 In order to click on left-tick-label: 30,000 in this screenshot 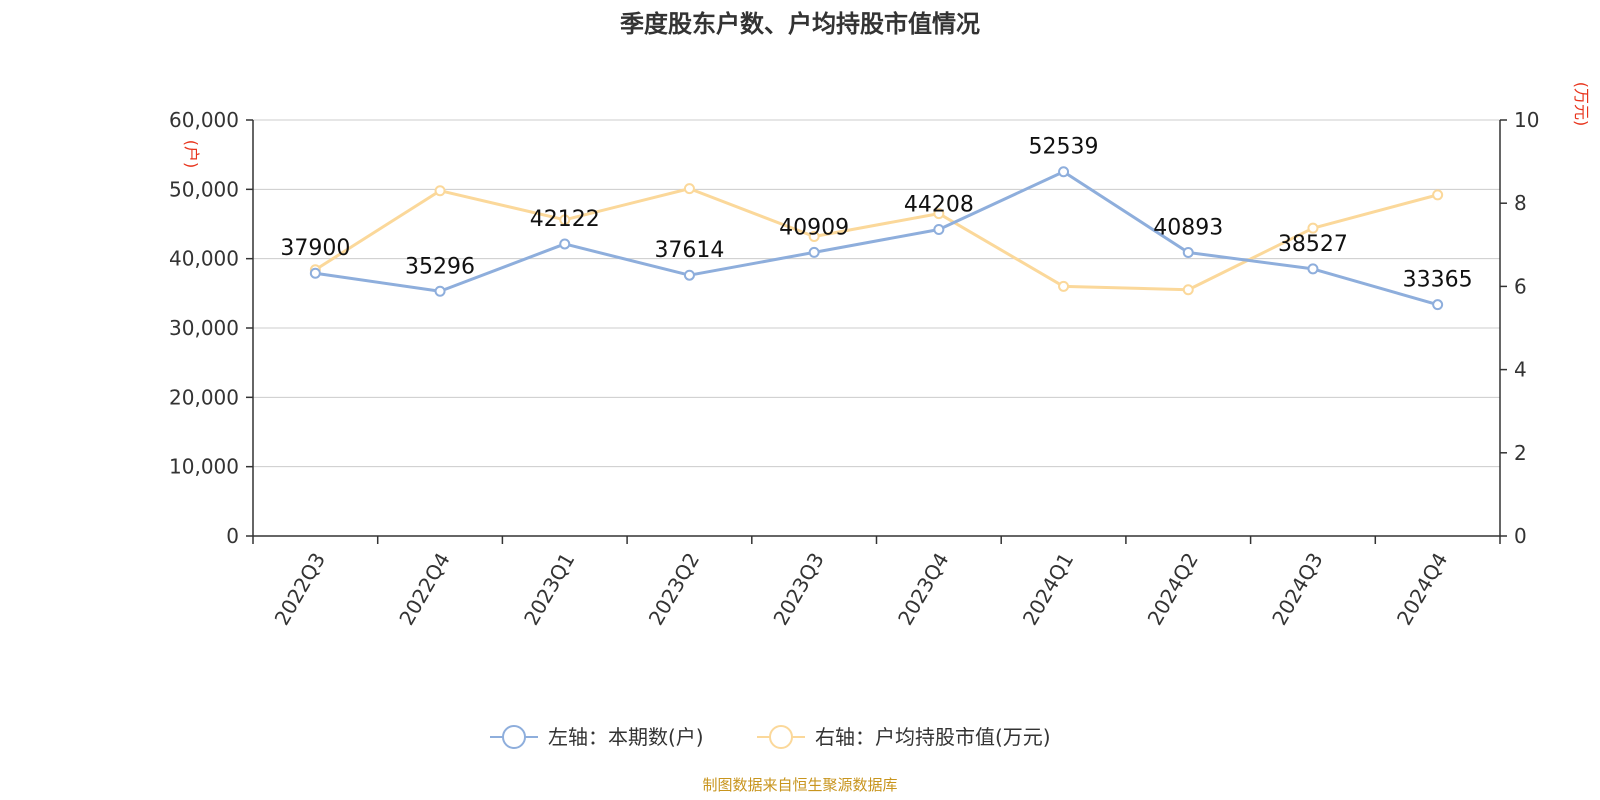, I will do `click(204, 328)`.